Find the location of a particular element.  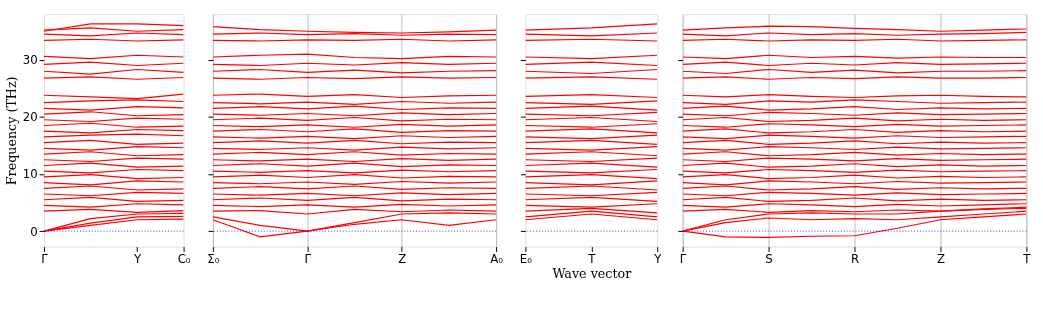

y-tick-label: 20 is located at coordinates (30, 117).